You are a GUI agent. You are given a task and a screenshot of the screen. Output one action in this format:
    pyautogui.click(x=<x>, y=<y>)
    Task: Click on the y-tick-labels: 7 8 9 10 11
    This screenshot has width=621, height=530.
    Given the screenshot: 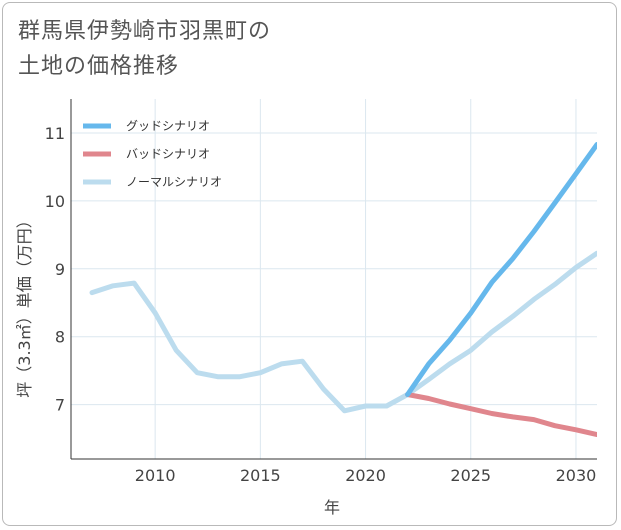 What is the action you would take?
    pyautogui.click(x=55, y=269)
    